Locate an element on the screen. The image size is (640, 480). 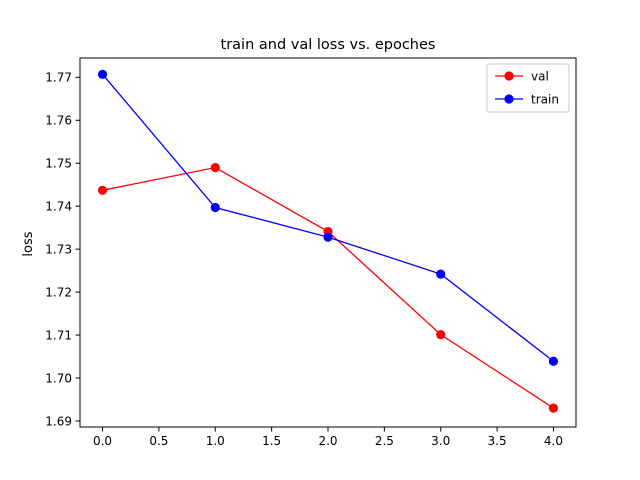
x-tick-label: 0.0 is located at coordinates (102, 441).